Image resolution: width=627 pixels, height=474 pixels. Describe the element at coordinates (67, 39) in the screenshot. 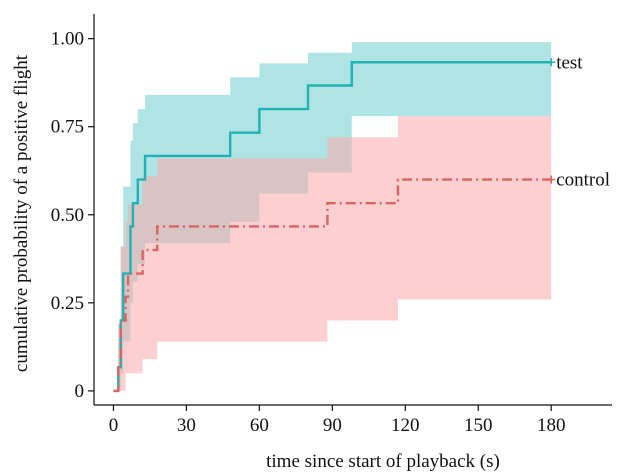

I see `y-tick-label: 1.00` at that location.